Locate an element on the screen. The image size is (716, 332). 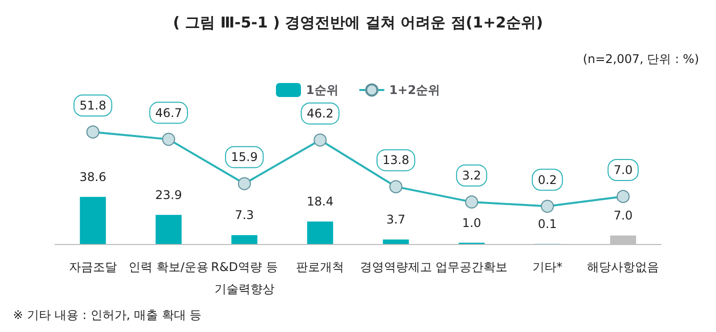
data-label: 13.8 is located at coordinates (396, 160).